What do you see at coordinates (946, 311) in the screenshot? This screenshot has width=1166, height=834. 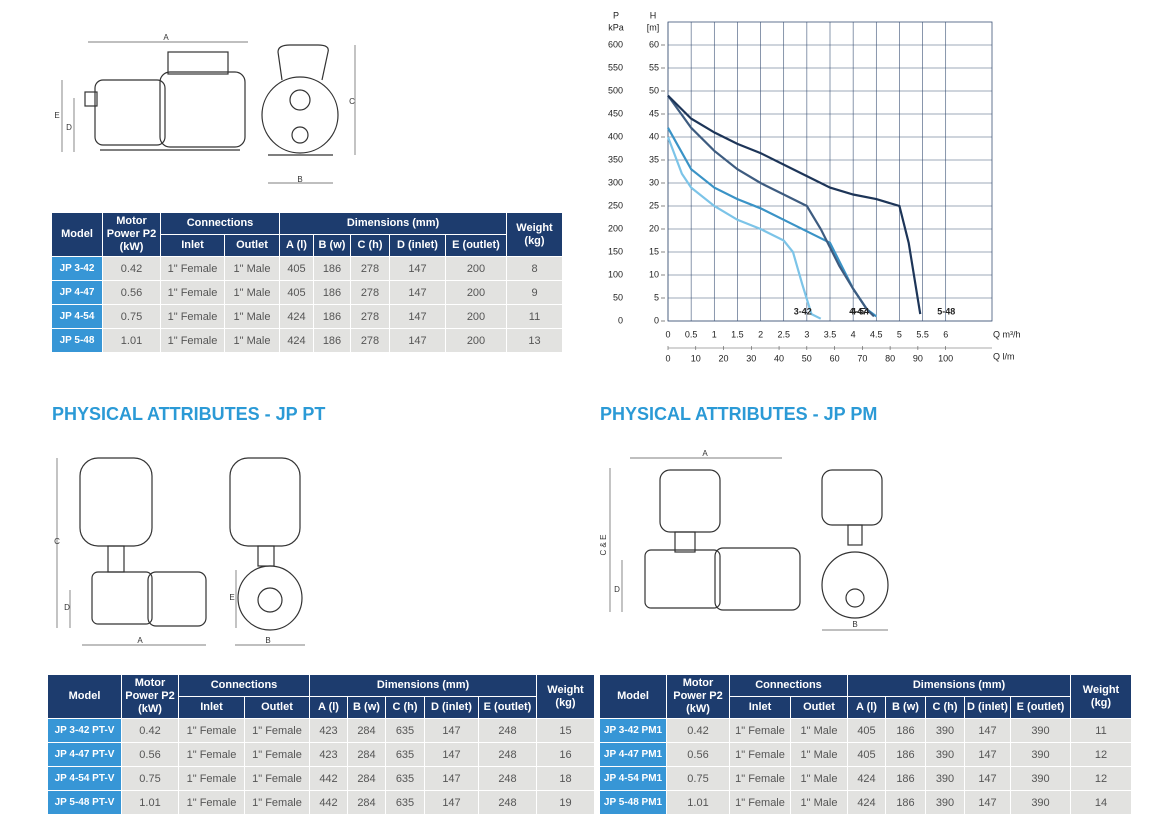 I see `series-label: 5-48` at bounding box center [946, 311].